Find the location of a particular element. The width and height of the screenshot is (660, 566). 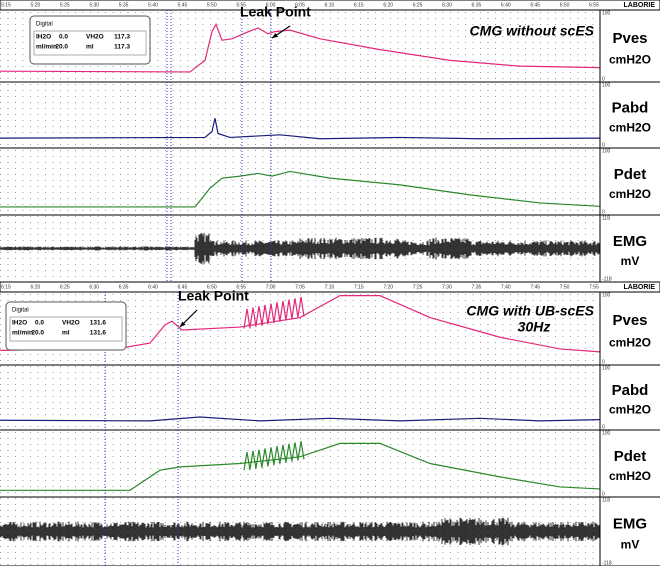

channel-name: EMG is located at coordinates (630, 524).